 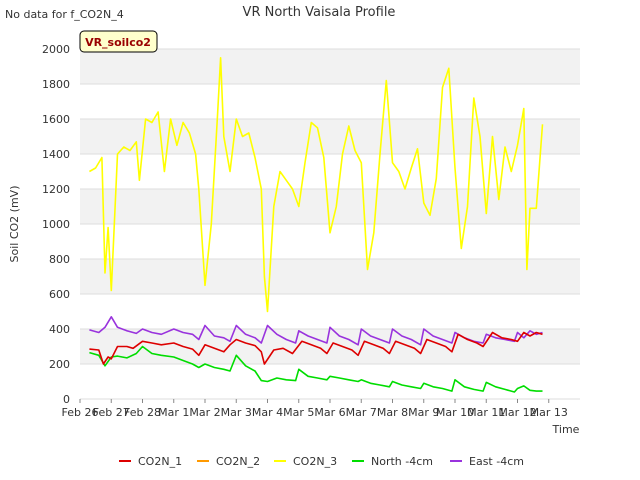 I want to click on x-tick-label: Mar 9, so click(x=423, y=412).